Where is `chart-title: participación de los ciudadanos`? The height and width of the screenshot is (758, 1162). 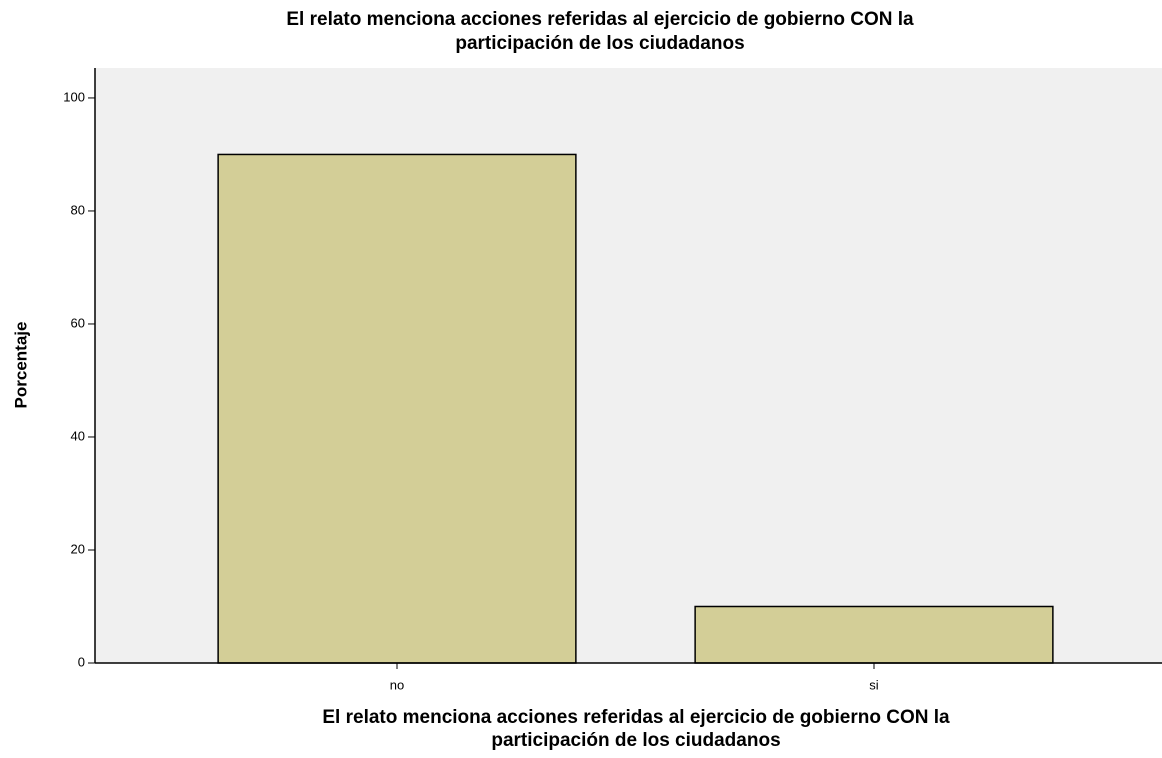
chart-title: participación de los ciudadanos is located at coordinates (599, 43).